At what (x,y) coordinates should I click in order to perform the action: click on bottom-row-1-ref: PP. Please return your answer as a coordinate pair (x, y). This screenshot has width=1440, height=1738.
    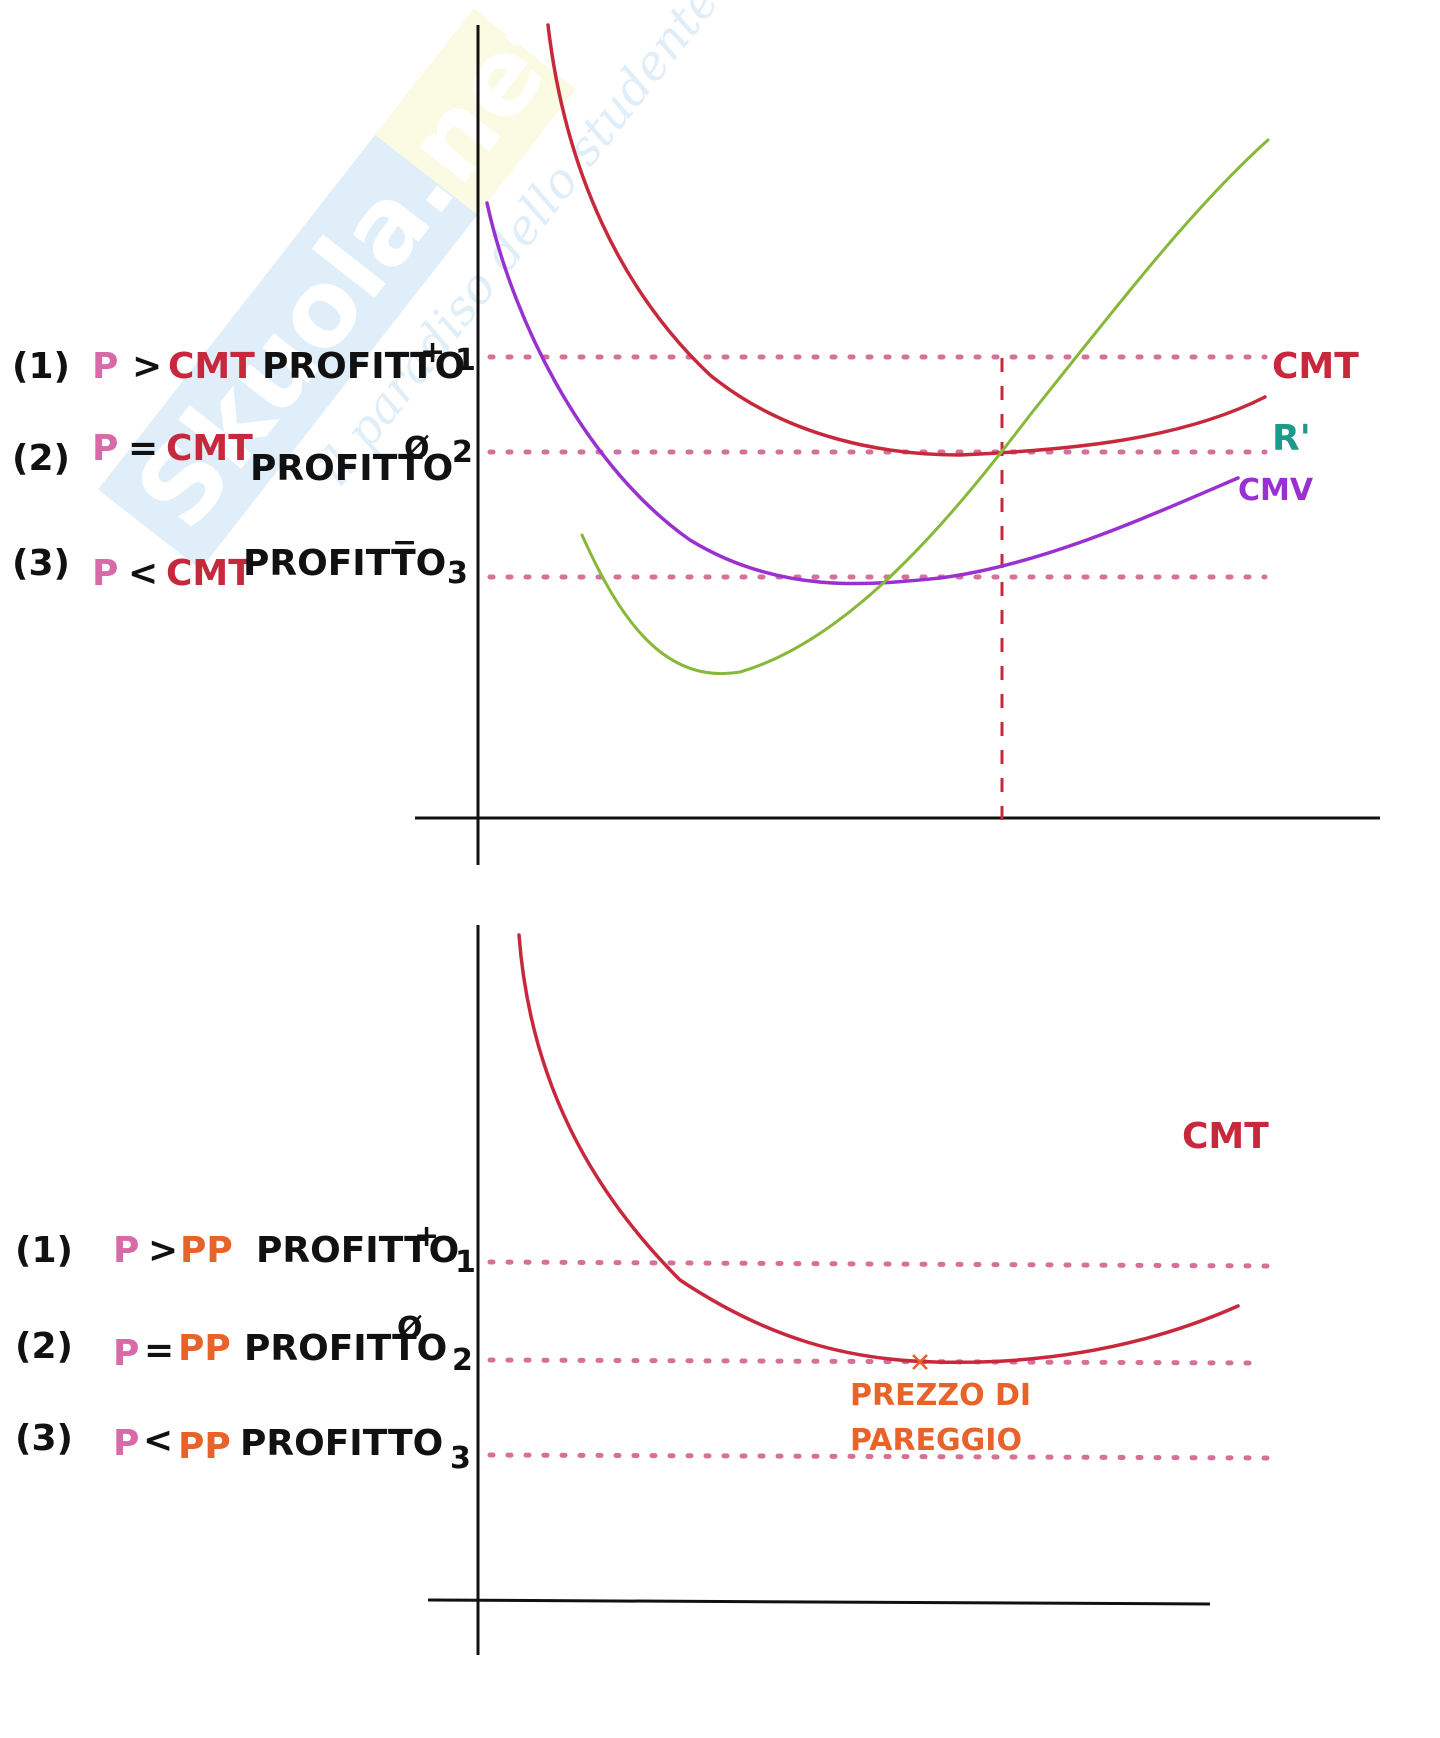
    Looking at the image, I should click on (206, 1250).